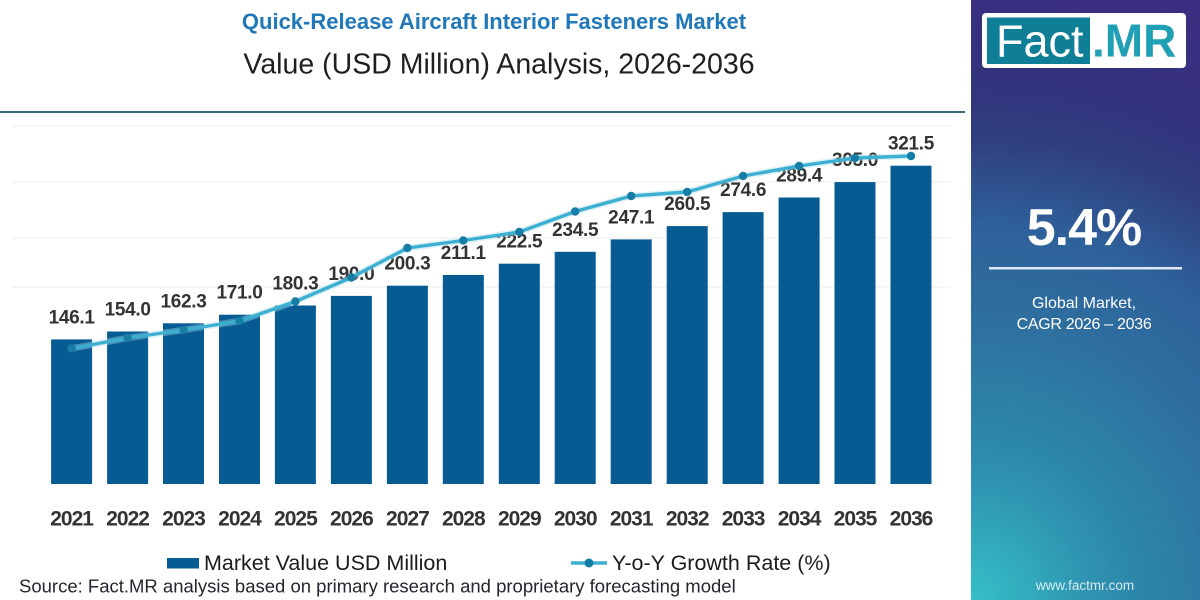 The height and width of the screenshot is (600, 1200). What do you see at coordinates (799, 176) in the screenshot?
I see `svg-text: 289.4` at bounding box center [799, 176].